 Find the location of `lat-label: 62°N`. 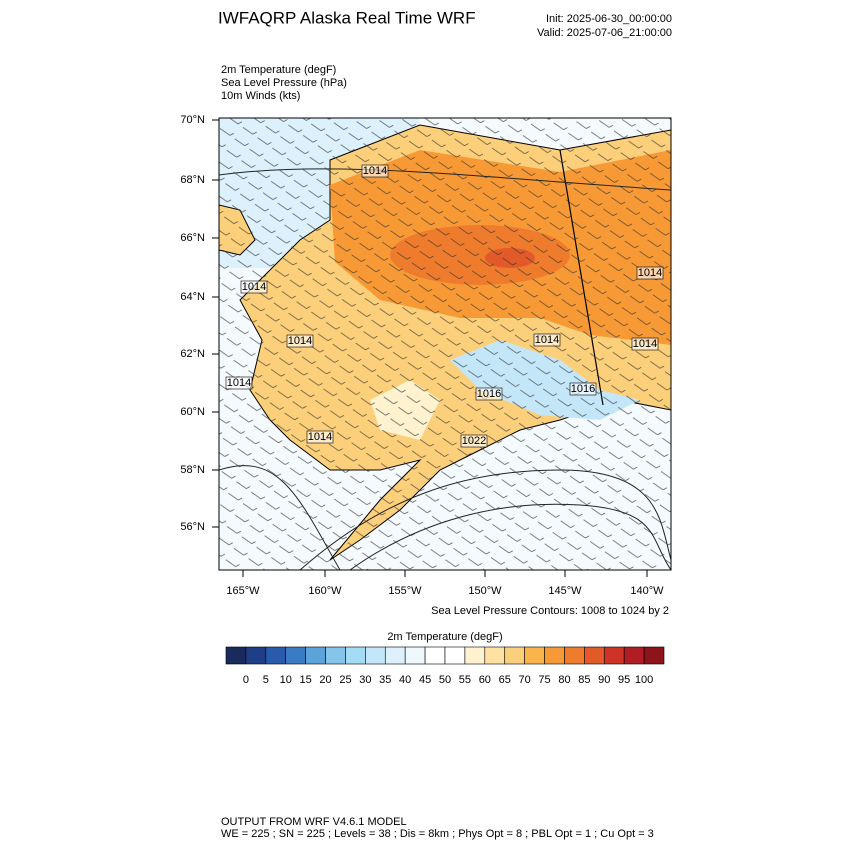

lat-label: 62°N is located at coordinates (192, 354).